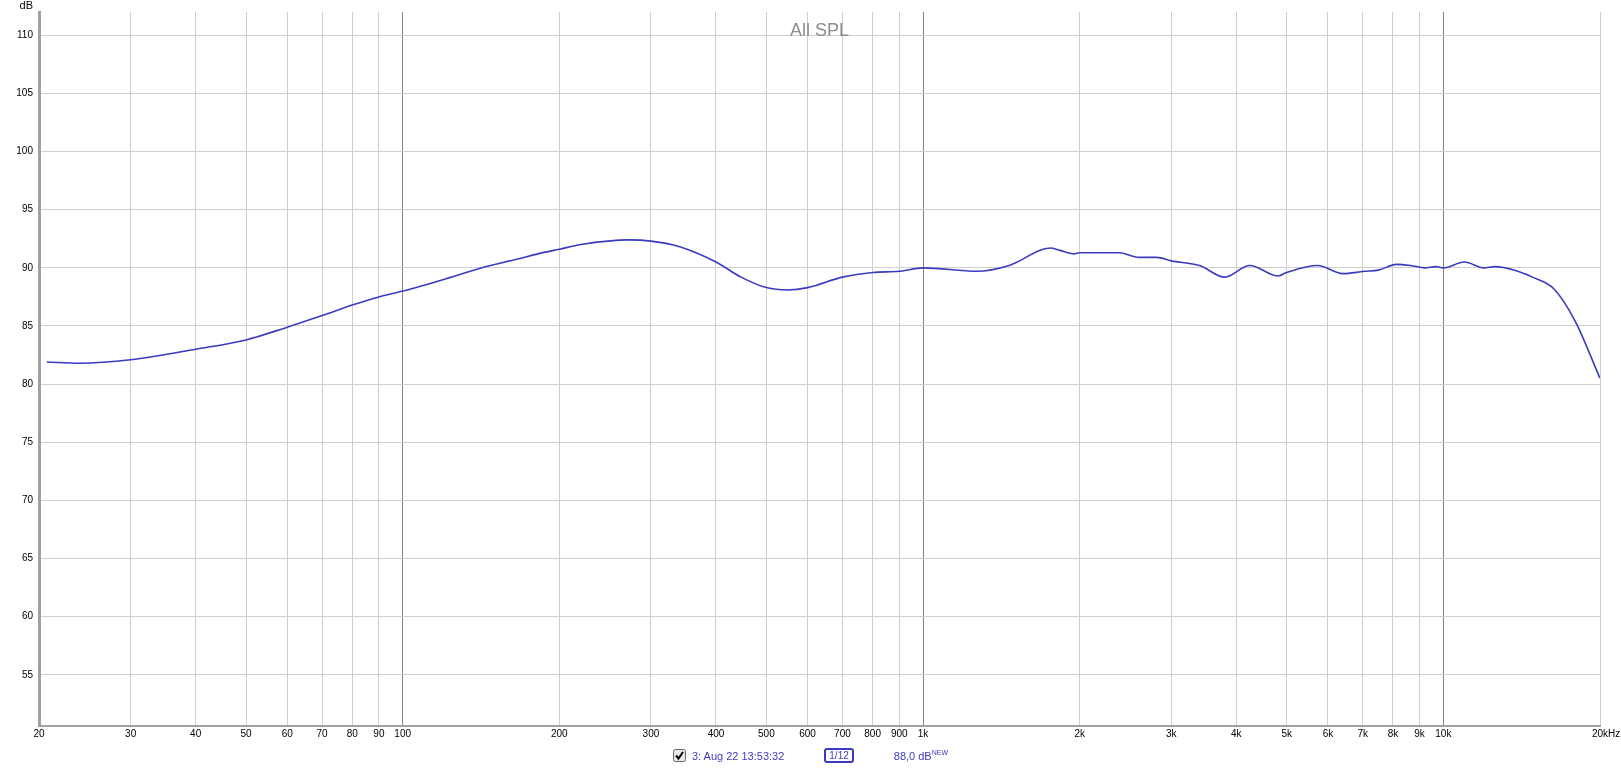  I want to click on y-tick-label: 95, so click(27, 209).